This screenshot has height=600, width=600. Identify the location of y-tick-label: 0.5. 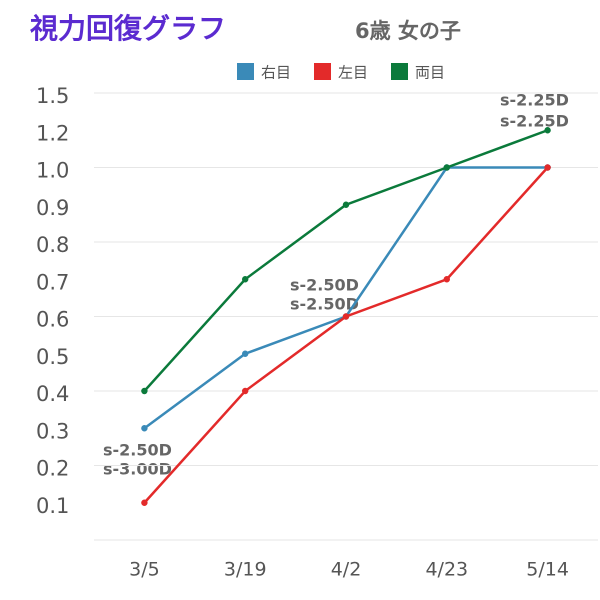
(52, 357).